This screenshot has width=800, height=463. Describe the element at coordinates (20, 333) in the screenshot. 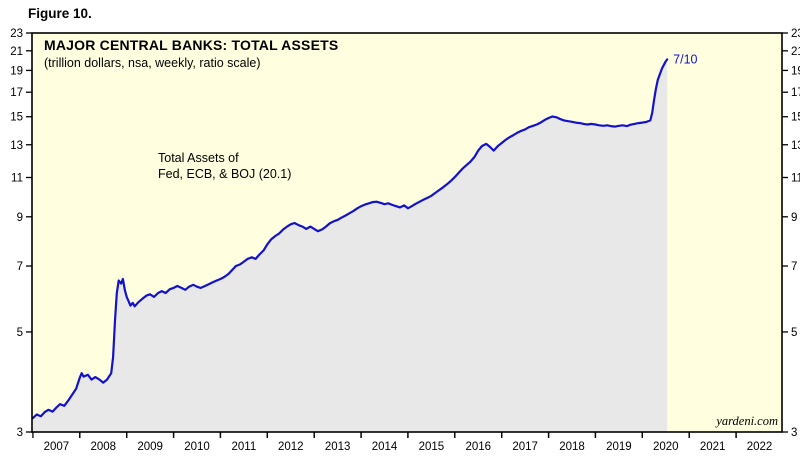

I see `y-axis-label-left: 5` at that location.